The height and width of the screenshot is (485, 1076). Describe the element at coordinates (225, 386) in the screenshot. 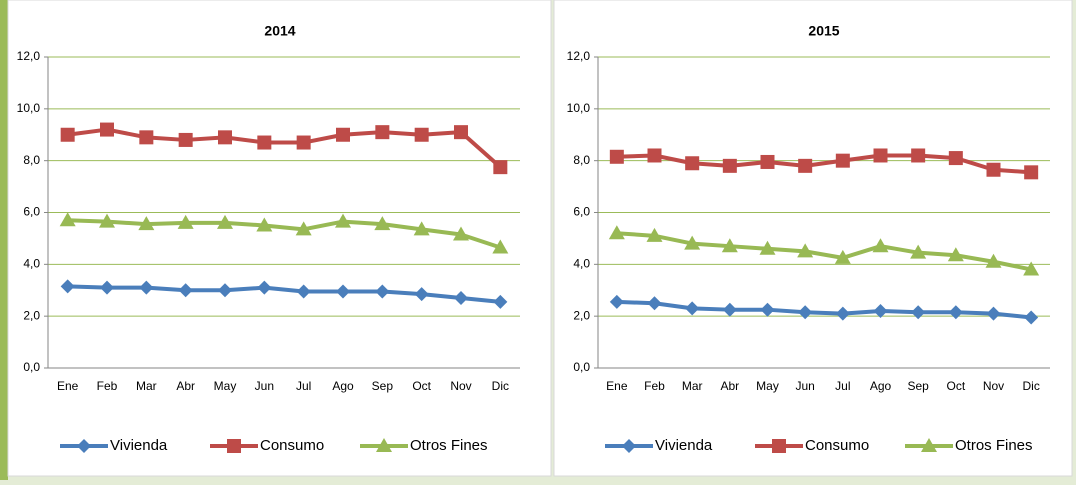

I see `x-tick-label: May` at that location.